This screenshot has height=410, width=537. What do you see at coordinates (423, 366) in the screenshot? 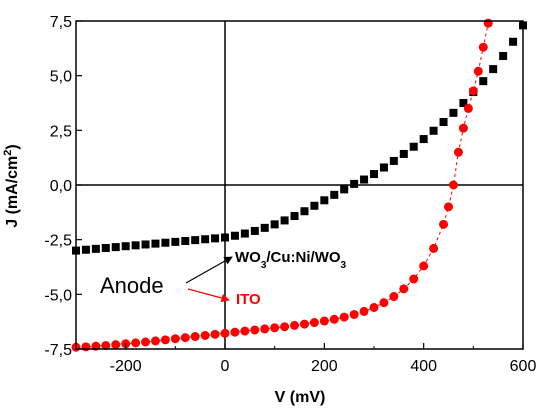
I see `x-tick-label: 400` at bounding box center [423, 366].